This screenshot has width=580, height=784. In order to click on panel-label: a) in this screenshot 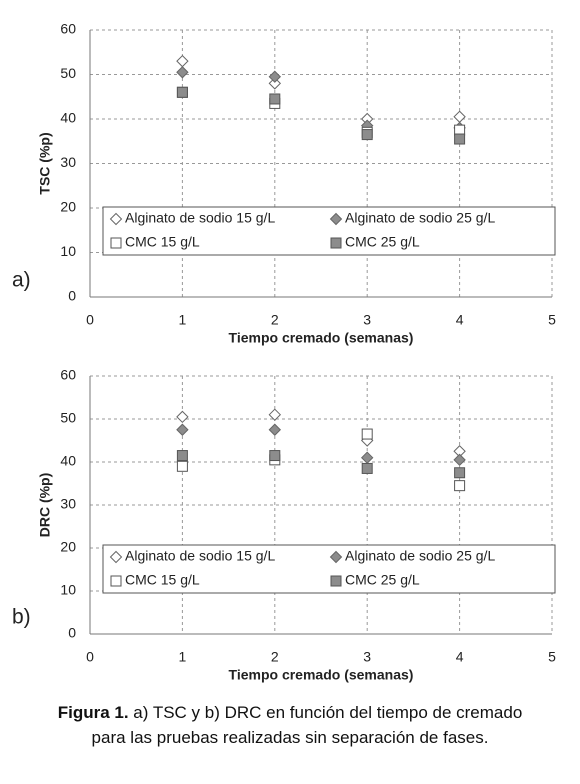, I will do `click(21, 280)`.